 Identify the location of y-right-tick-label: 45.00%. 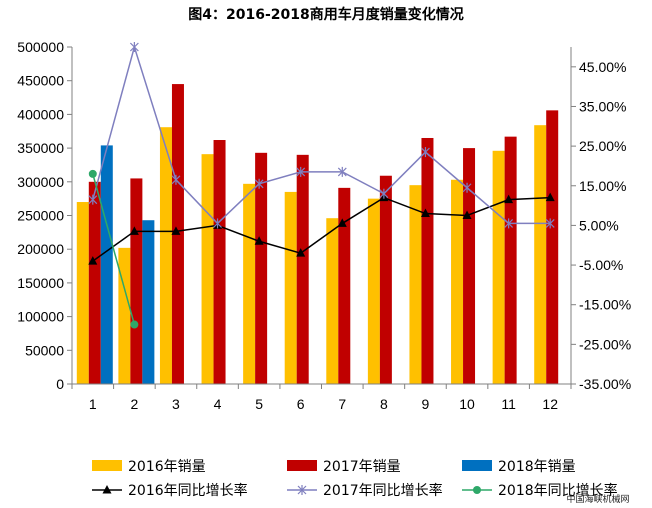
(602, 67).